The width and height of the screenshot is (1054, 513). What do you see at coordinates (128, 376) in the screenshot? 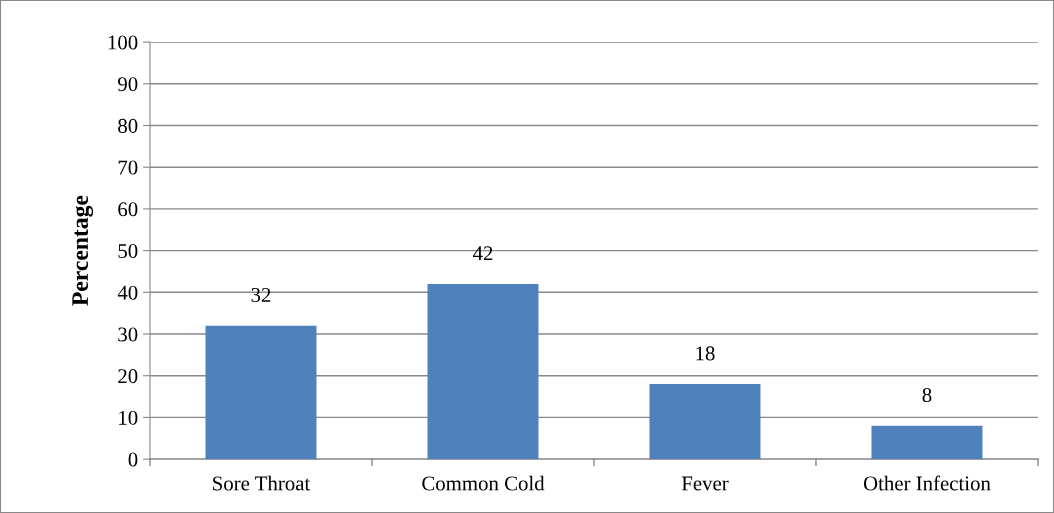
I see `y-tick-label: 20` at bounding box center [128, 376].